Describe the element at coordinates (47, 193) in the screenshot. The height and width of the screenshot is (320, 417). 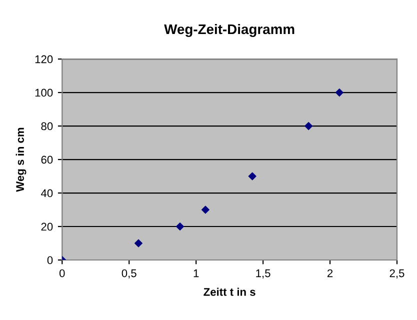
I see `y-tick-label: 40` at that location.